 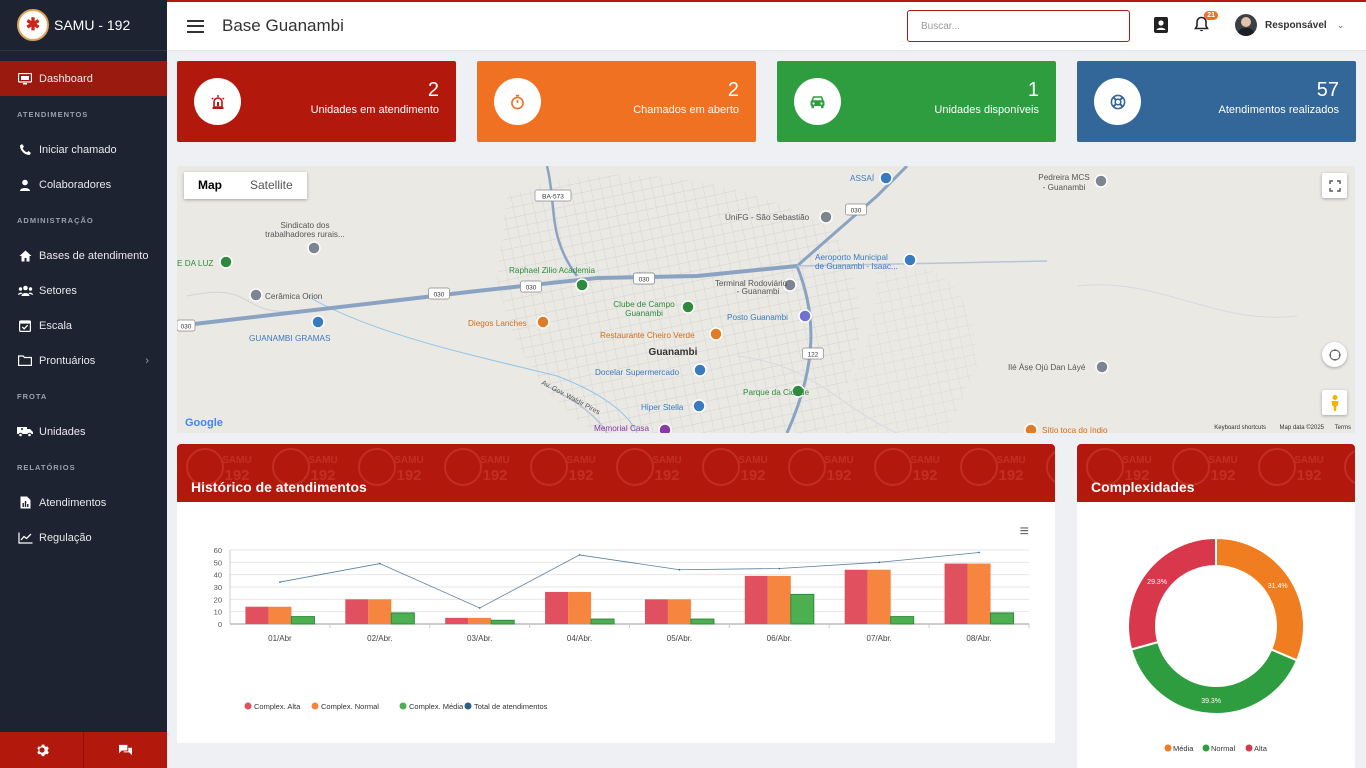 I want to click on sidebar-item-atendimentos: Atendimentos, so click(x=83, y=502).